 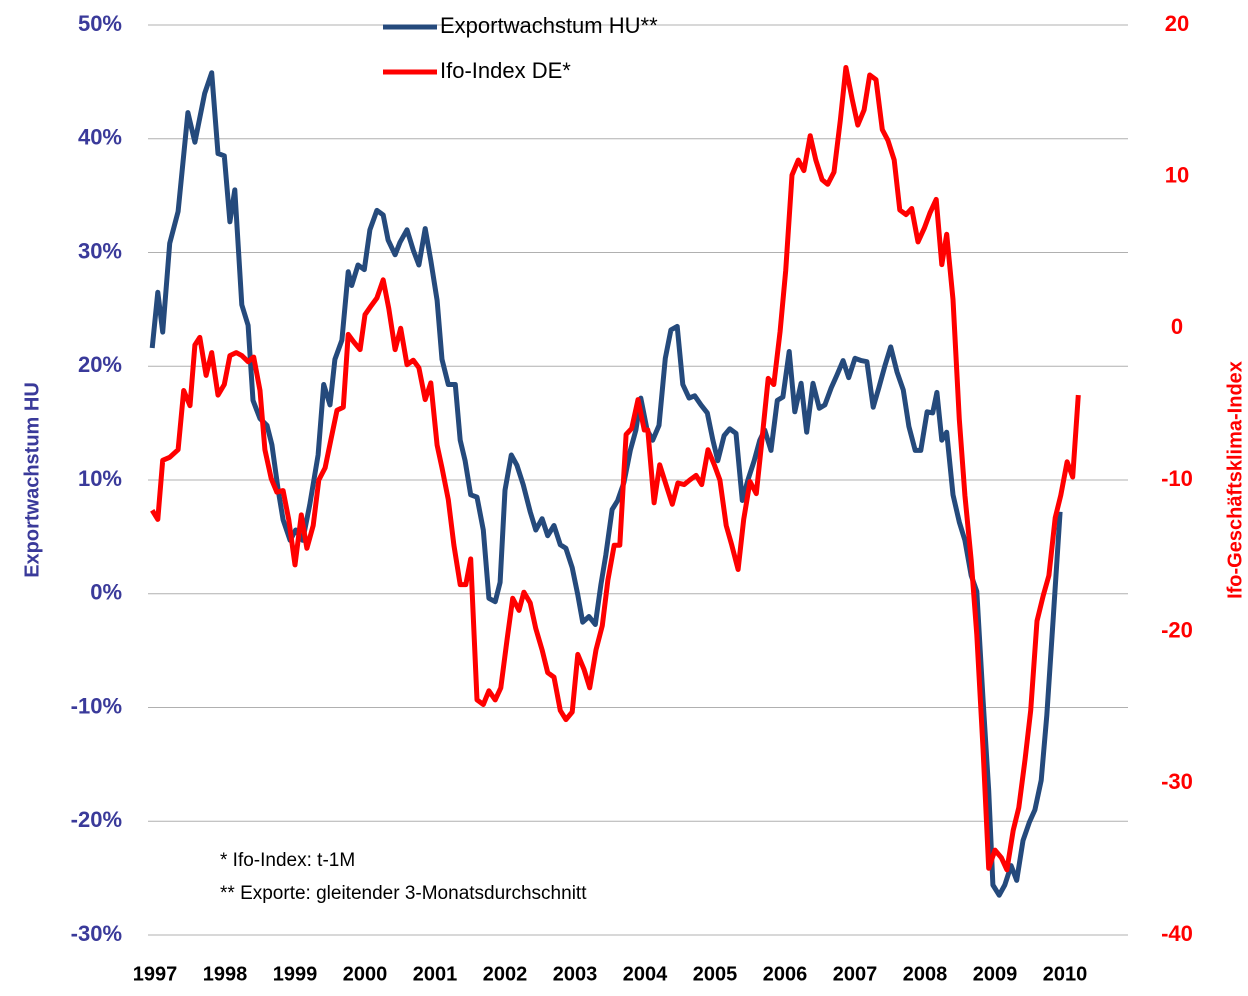 What do you see at coordinates (100, 250) in the screenshot?
I see `y-tick-label: 30%` at bounding box center [100, 250].